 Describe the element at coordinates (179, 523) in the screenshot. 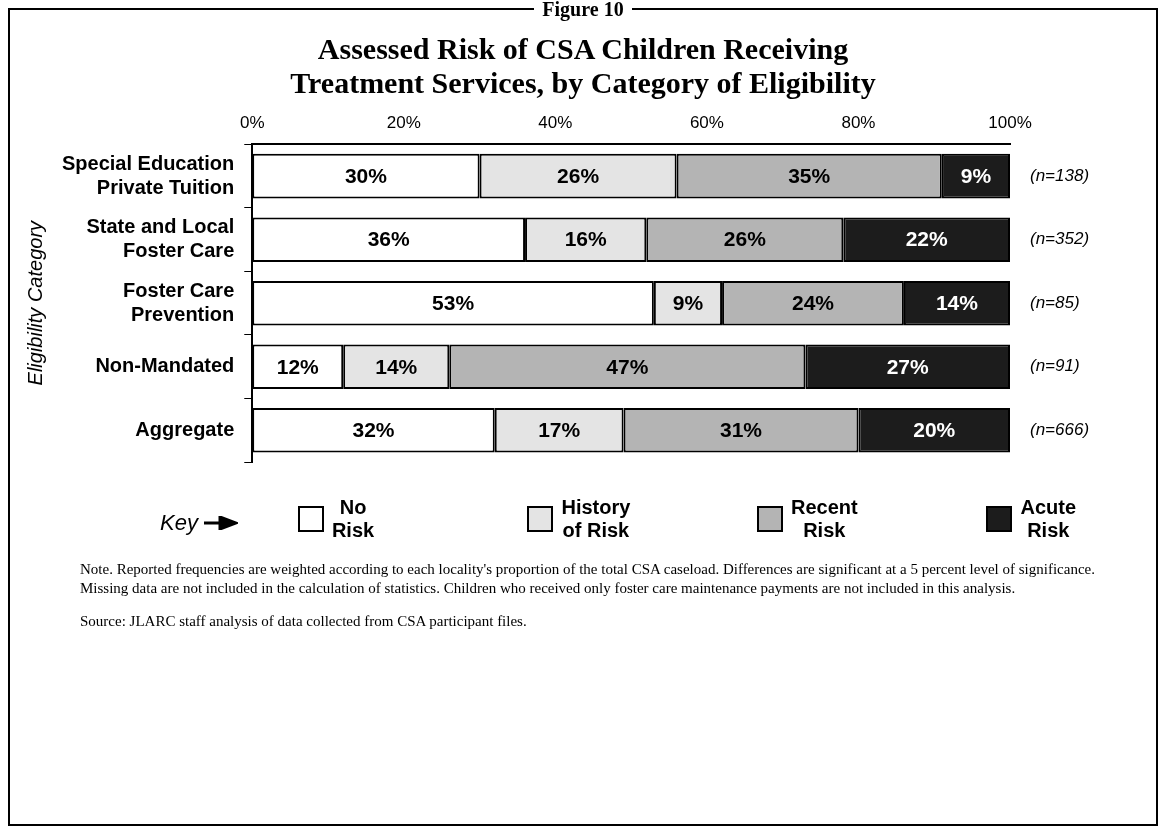

I see `text: Key` at that location.